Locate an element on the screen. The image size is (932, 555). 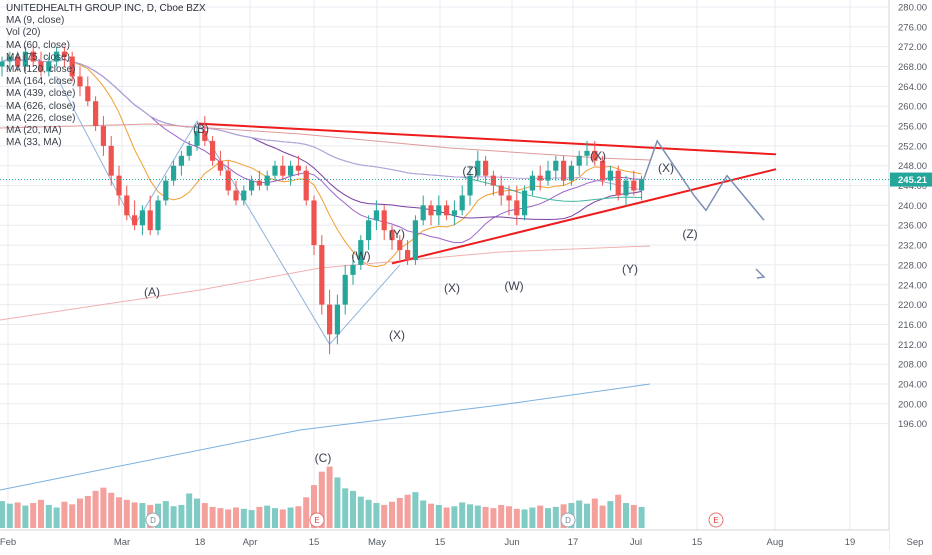
last-price-text: 245.21 is located at coordinates (913, 180).